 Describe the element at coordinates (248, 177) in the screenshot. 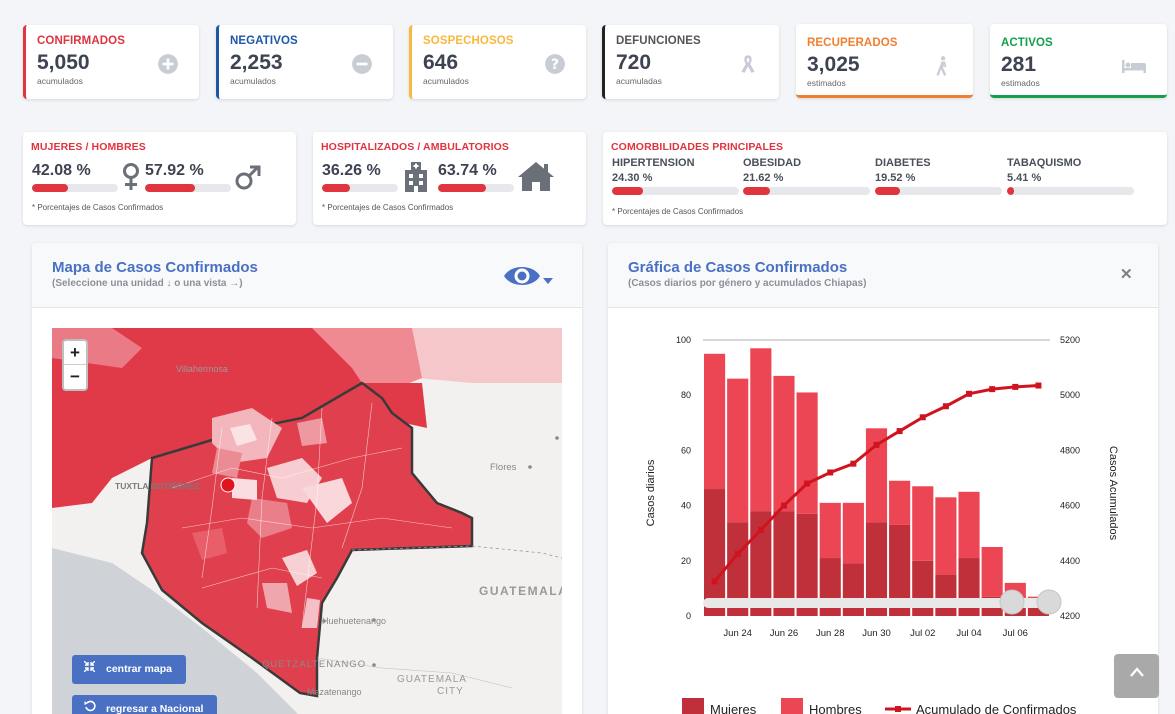

I see `male-icon` at that location.